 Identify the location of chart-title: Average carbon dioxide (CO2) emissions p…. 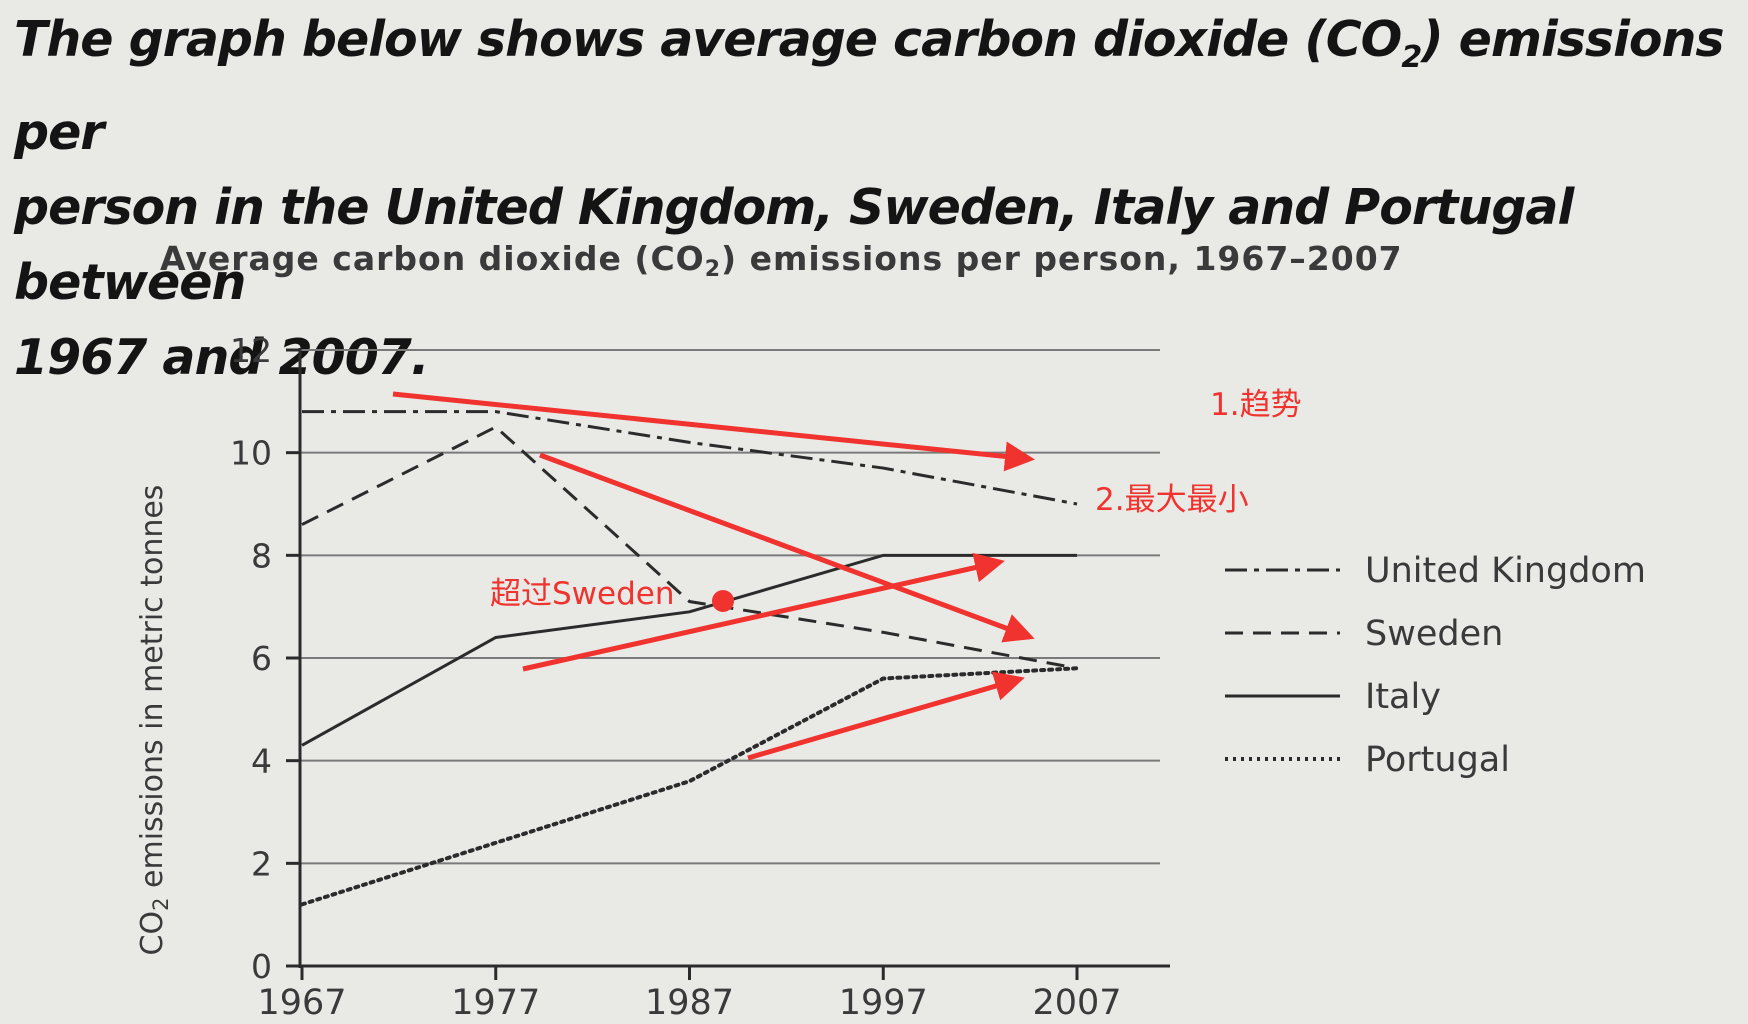
(781, 260).